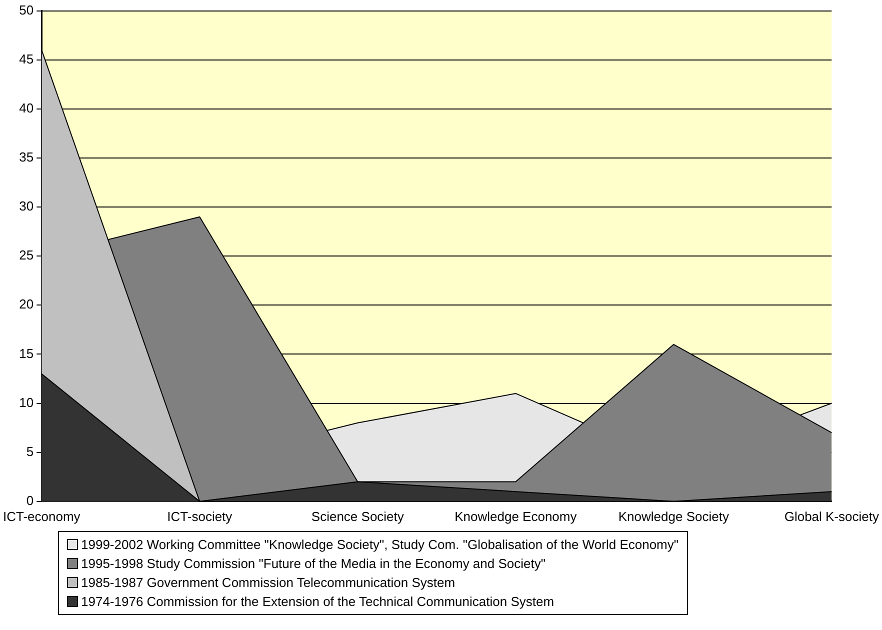  Describe the element at coordinates (26, 402) in the screenshot. I see `y-tick-label: 10` at that location.